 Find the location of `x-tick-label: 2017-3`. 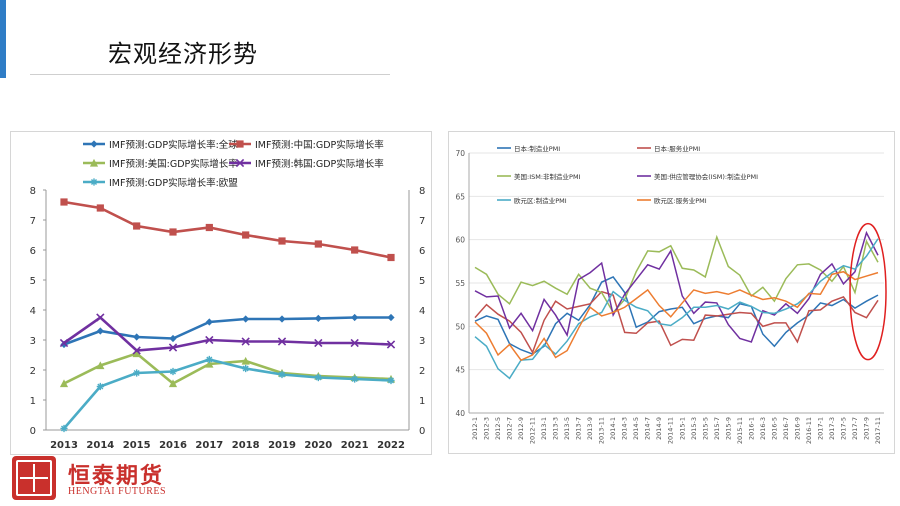

x-tick-label: 2017-3 is located at coordinates (832, 428).